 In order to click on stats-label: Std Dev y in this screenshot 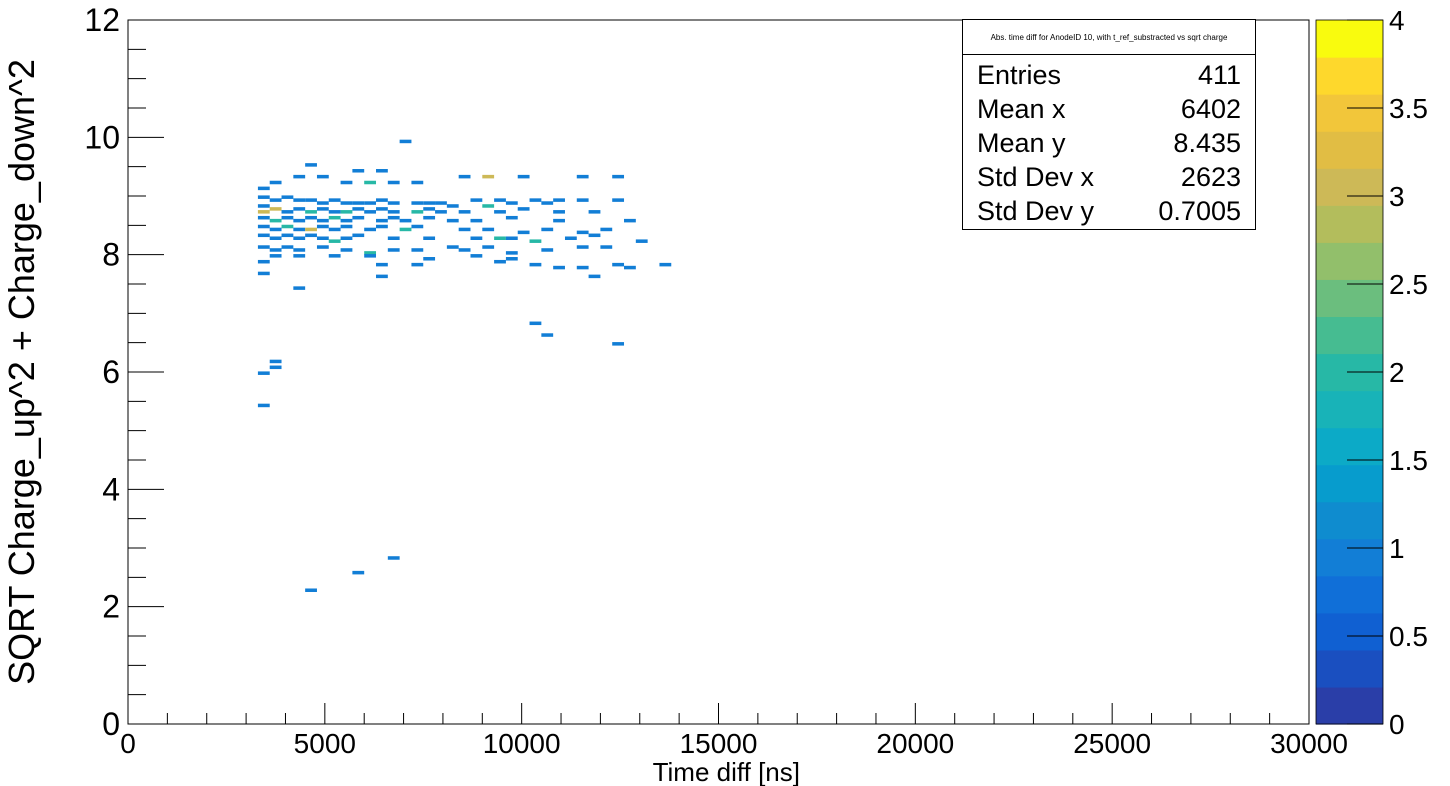, I will do `click(1036, 211)`.